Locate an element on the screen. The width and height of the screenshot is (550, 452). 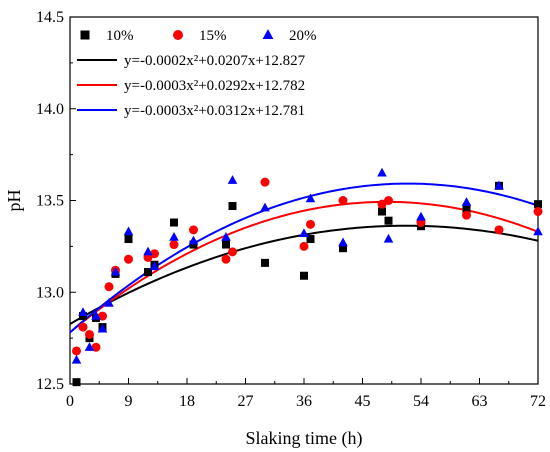
x-tick-label-54: 54 is located at coordinates (421, 401).